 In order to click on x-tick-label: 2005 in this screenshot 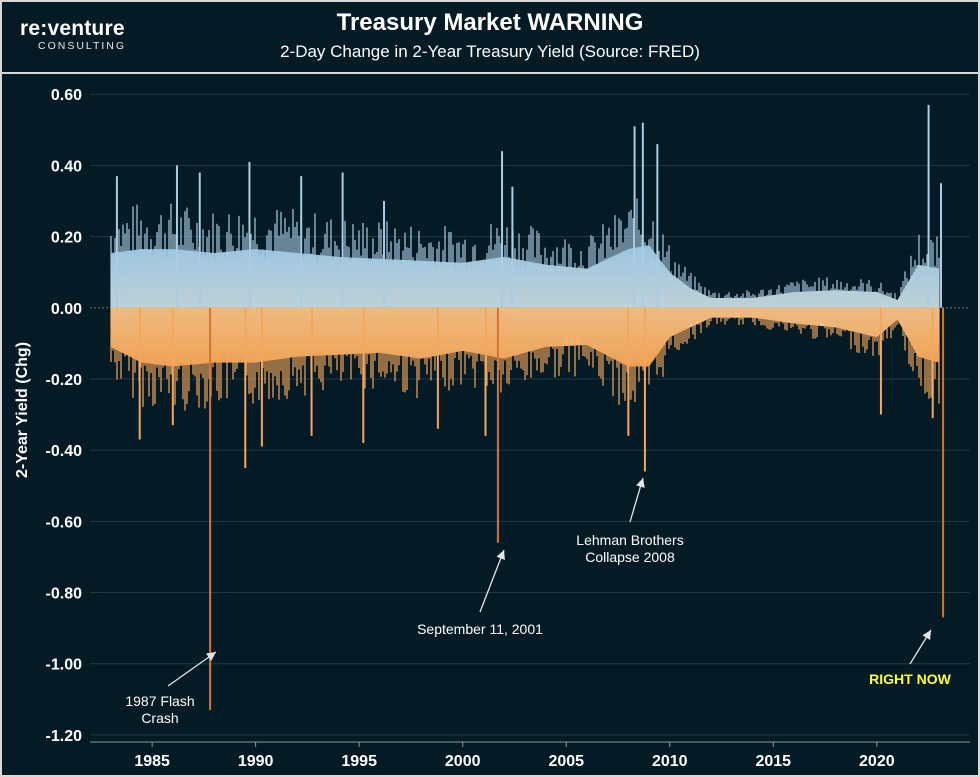, I will do `click(566, 761)`.